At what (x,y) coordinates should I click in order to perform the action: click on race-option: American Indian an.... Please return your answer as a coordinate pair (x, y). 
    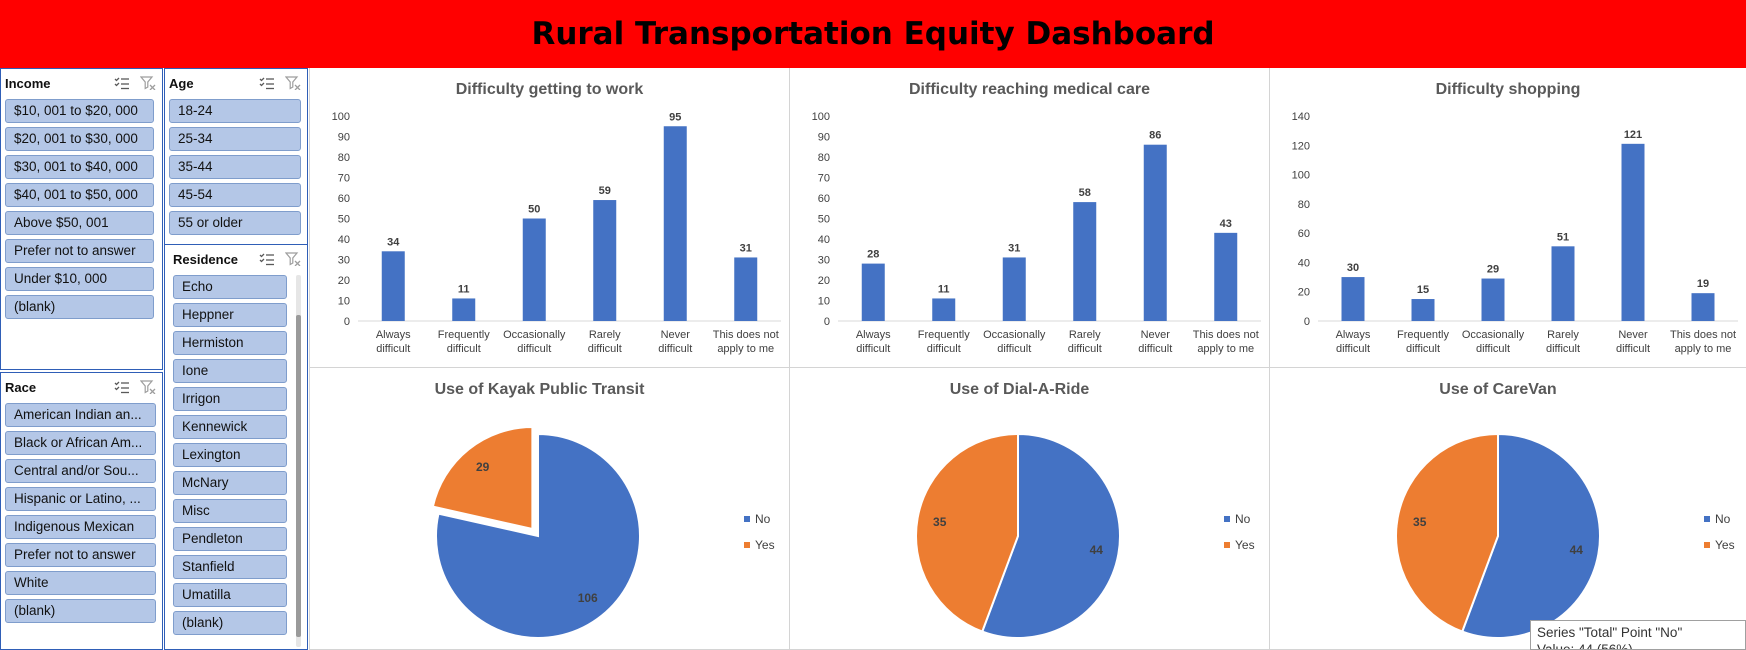
    Looking at the image, I should click on (80, 415).